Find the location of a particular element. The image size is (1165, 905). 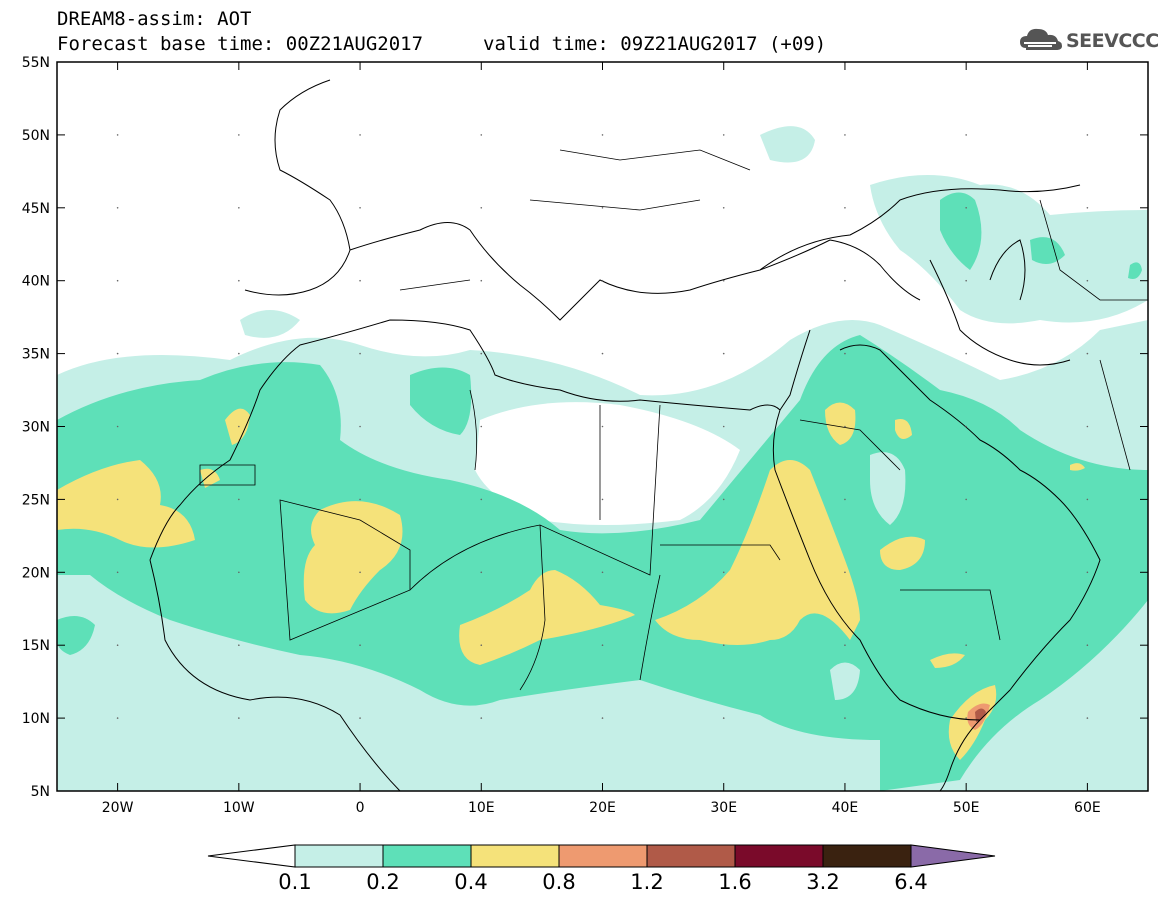

colorbar-level-label: 0.8 is located at coordinates (559, 882).